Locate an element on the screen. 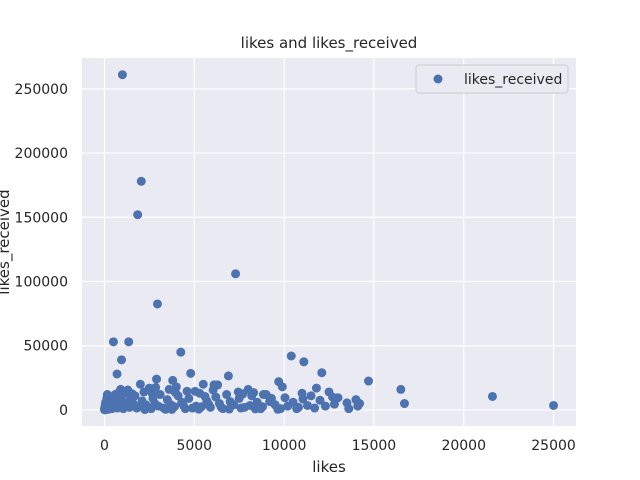 The height and width of the screenshot is (480, 640). legend-label: likes_received is located at coordinates (513, 80).